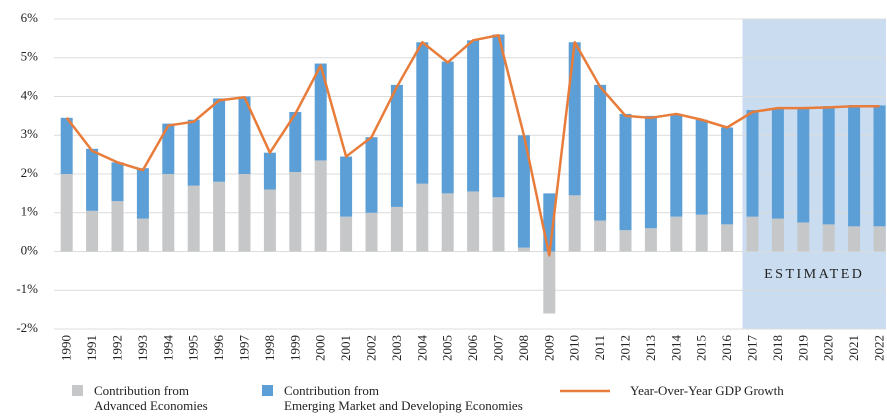 Image resolution: width=887 pixels, height=419 pixels. I want to click on x-tick: 1990, so click(66, 348).